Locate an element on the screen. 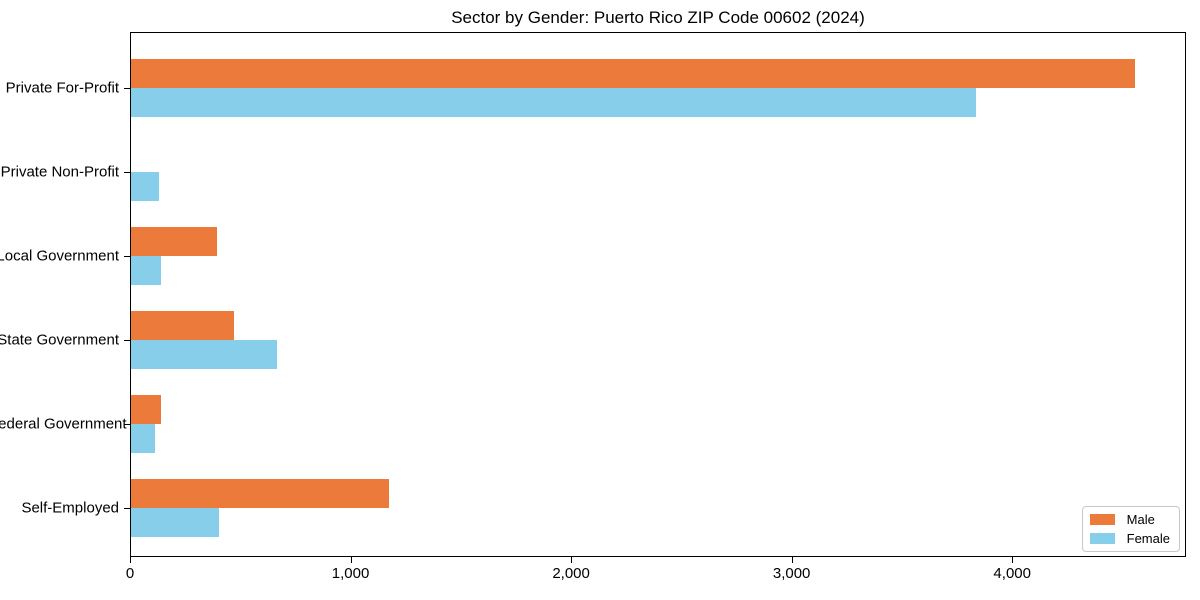  x-tick-label-4-000: 4,000 is located at coordinates (1012, 573).